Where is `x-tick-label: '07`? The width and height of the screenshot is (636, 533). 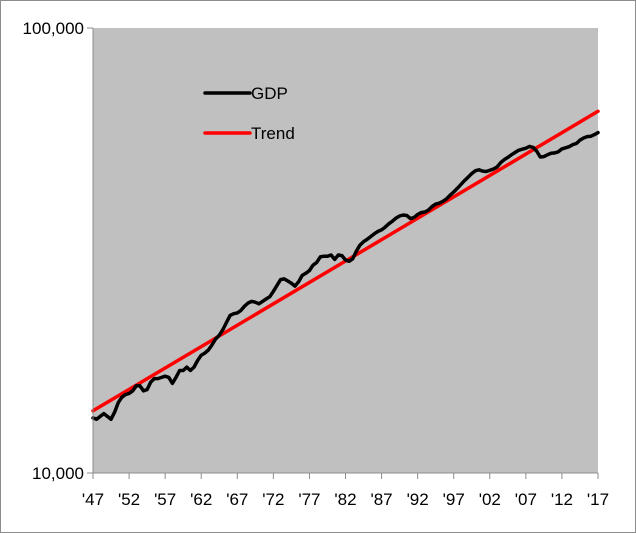
x-tick-label: '07 is located at coordinates (526, 499).